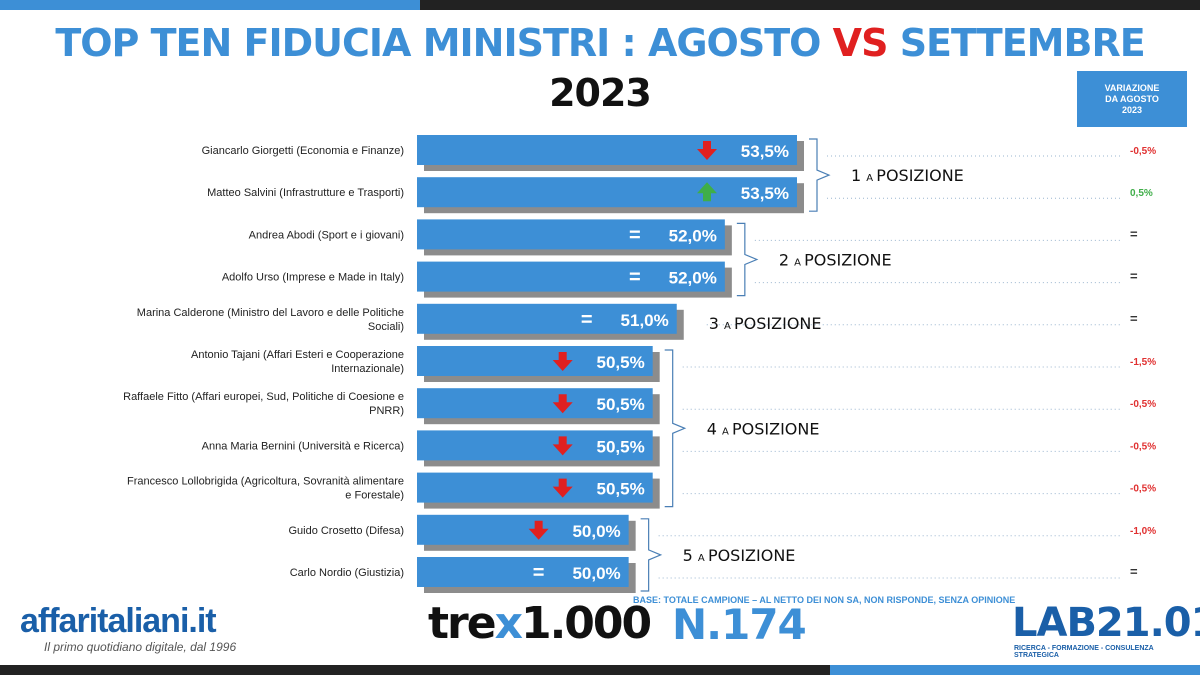 The image size is (1200, 675). Describe the element at coordinates (202, 621) in the screenshot. I see `brand-tld: .it` at that location.